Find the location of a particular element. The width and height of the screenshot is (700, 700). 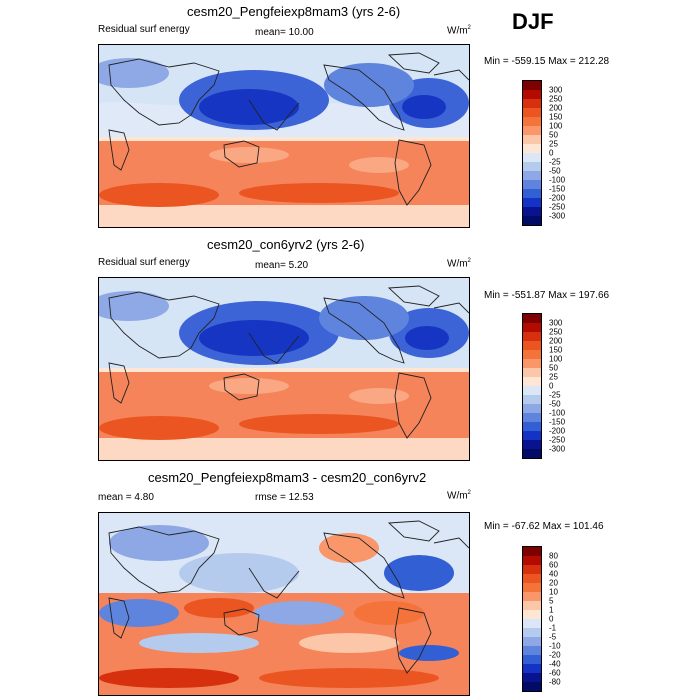

colorbar-tick-label: 20 is located at coordinates (553, 583).